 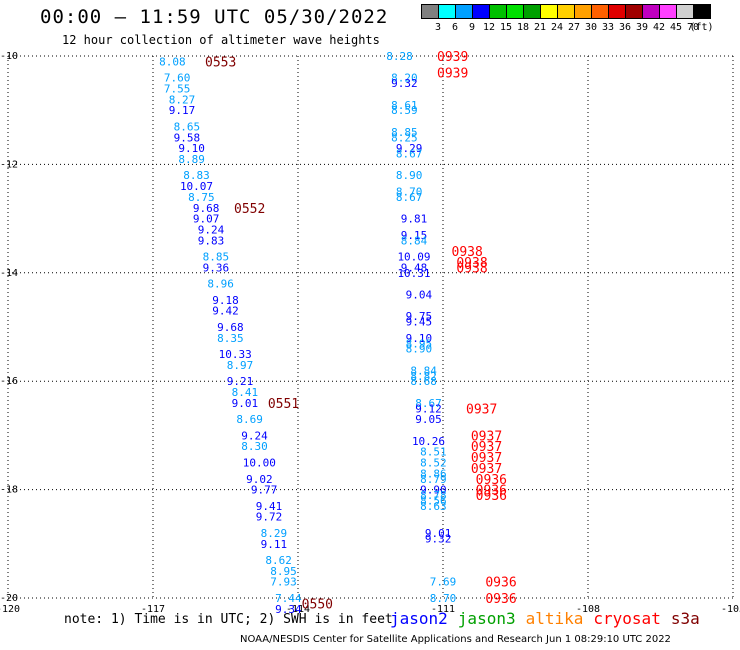 What do you see at coordinates (288, 609) in the screenshot?
I see `swh-value: 9.34` at bounding box center [288, 609].